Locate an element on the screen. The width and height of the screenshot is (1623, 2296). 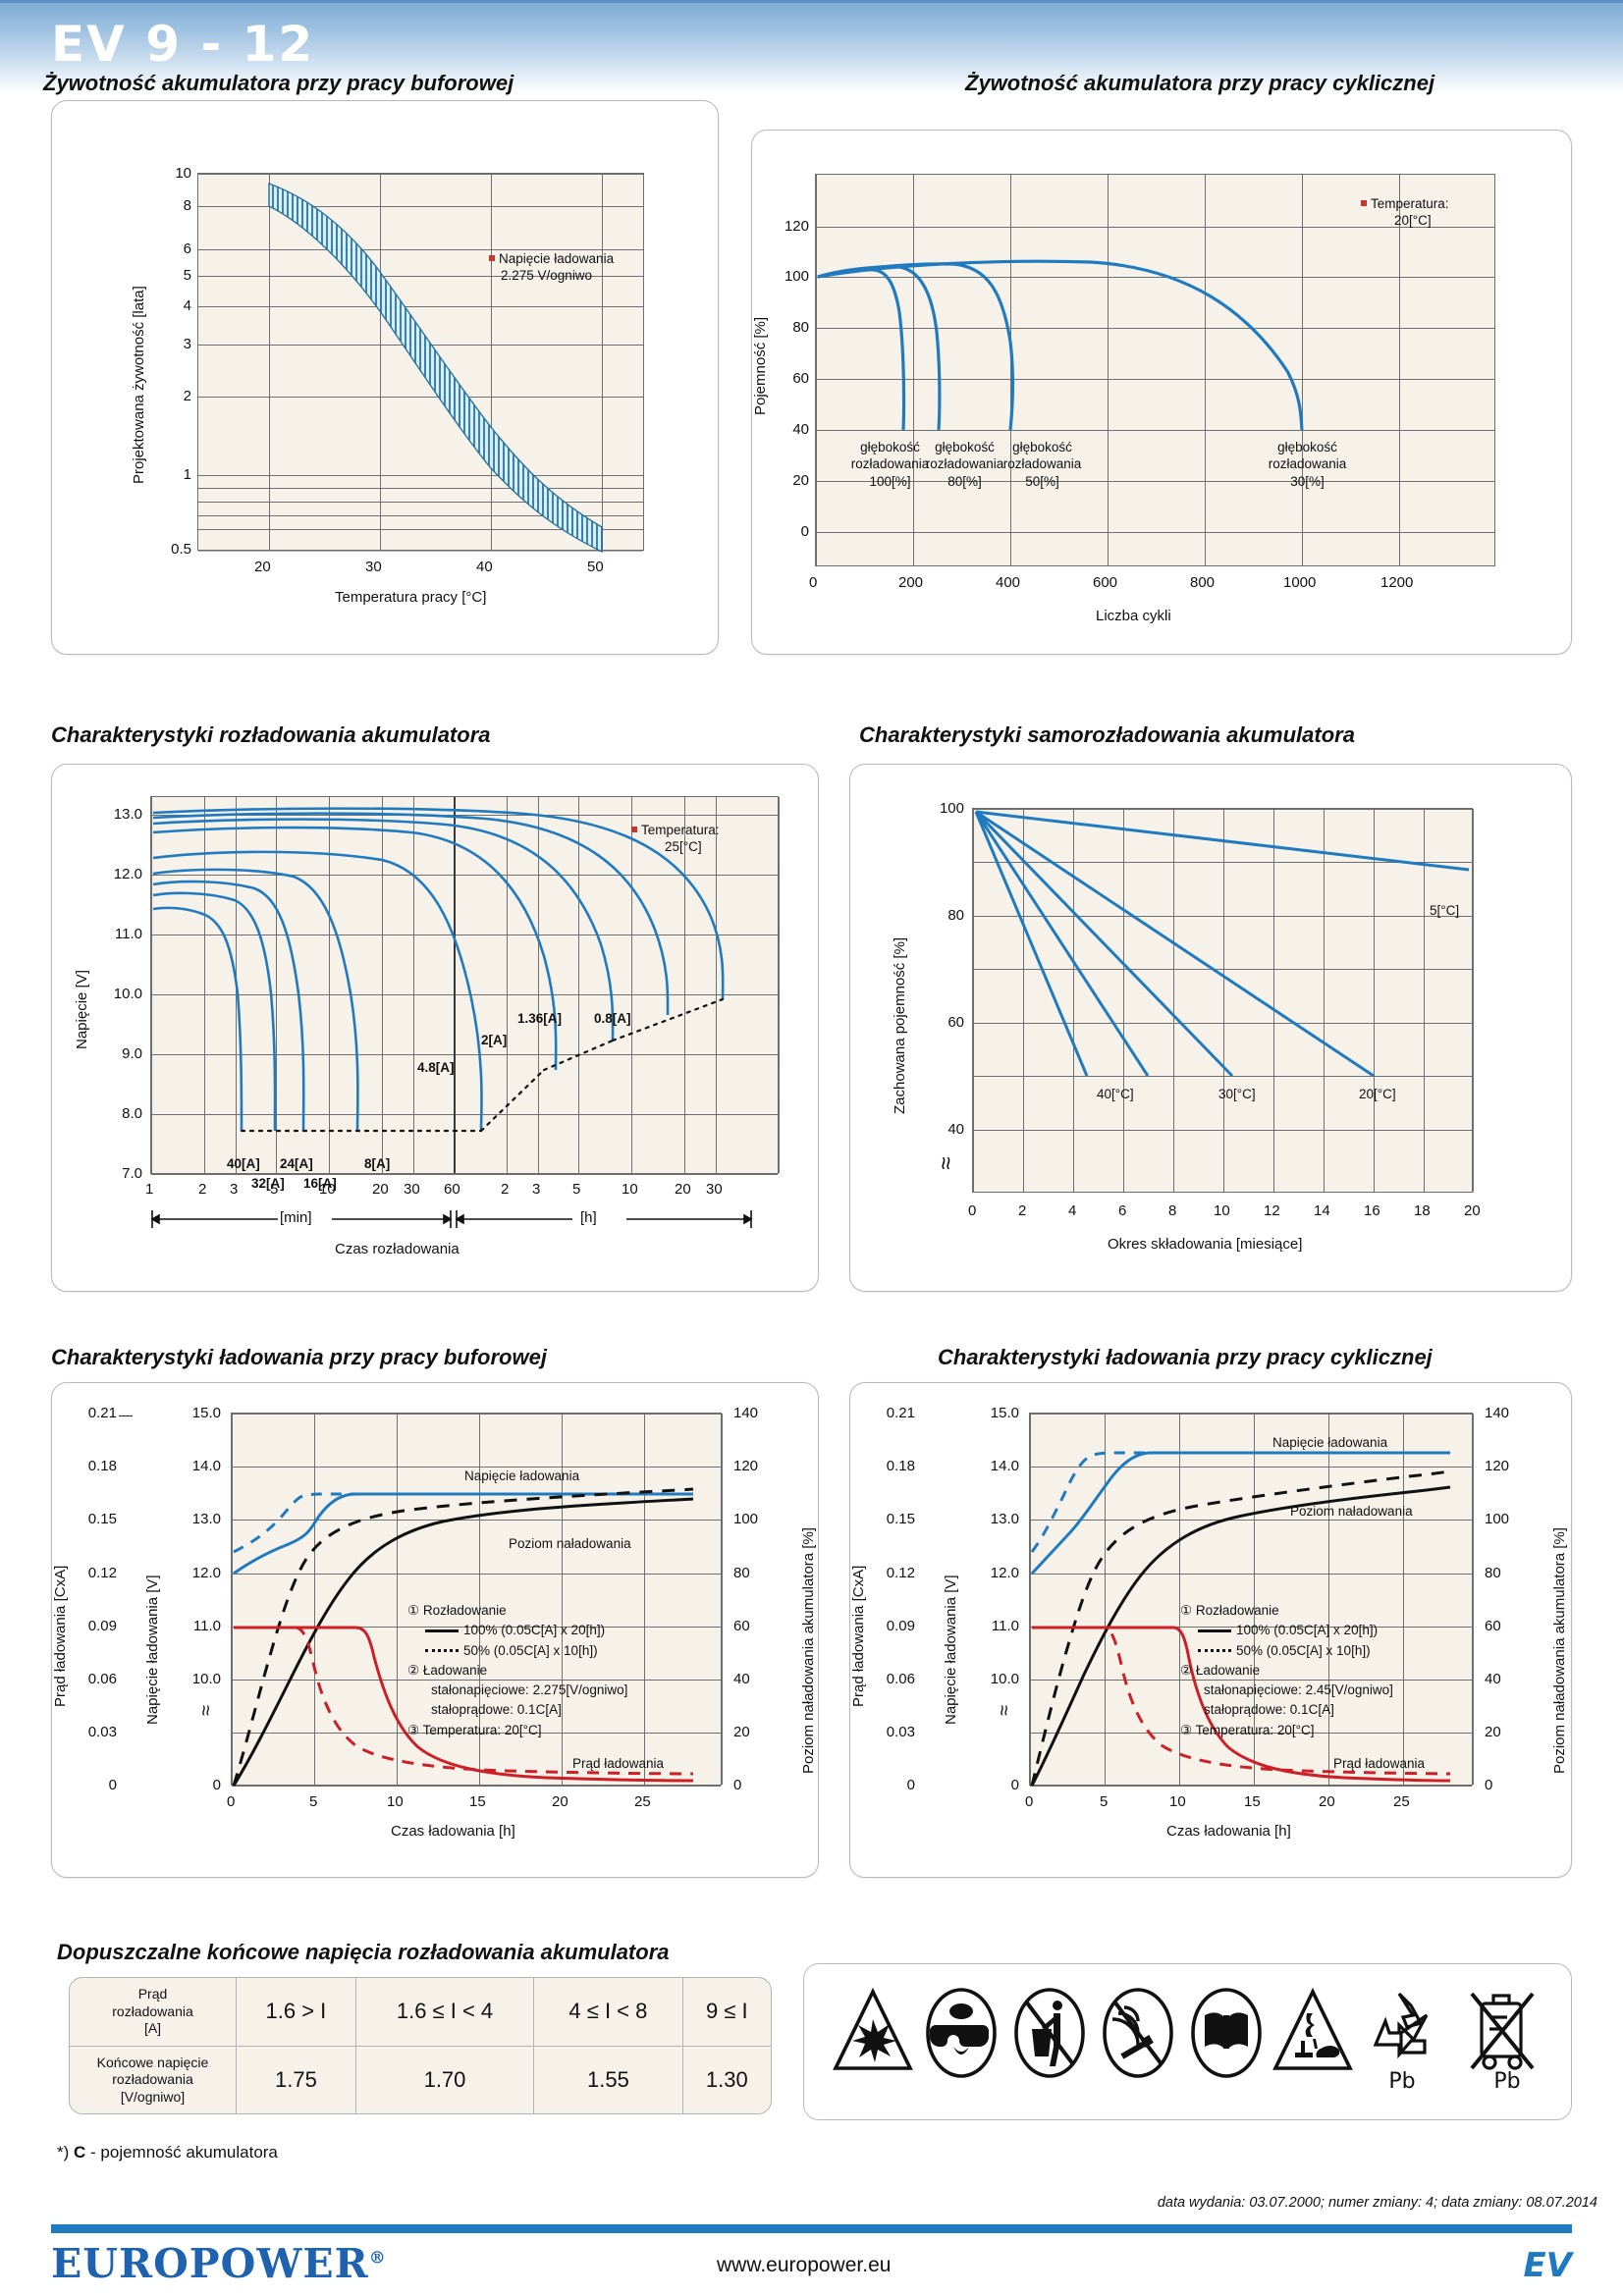
dotted-line-swatch is located at coordinates (442, 1651).